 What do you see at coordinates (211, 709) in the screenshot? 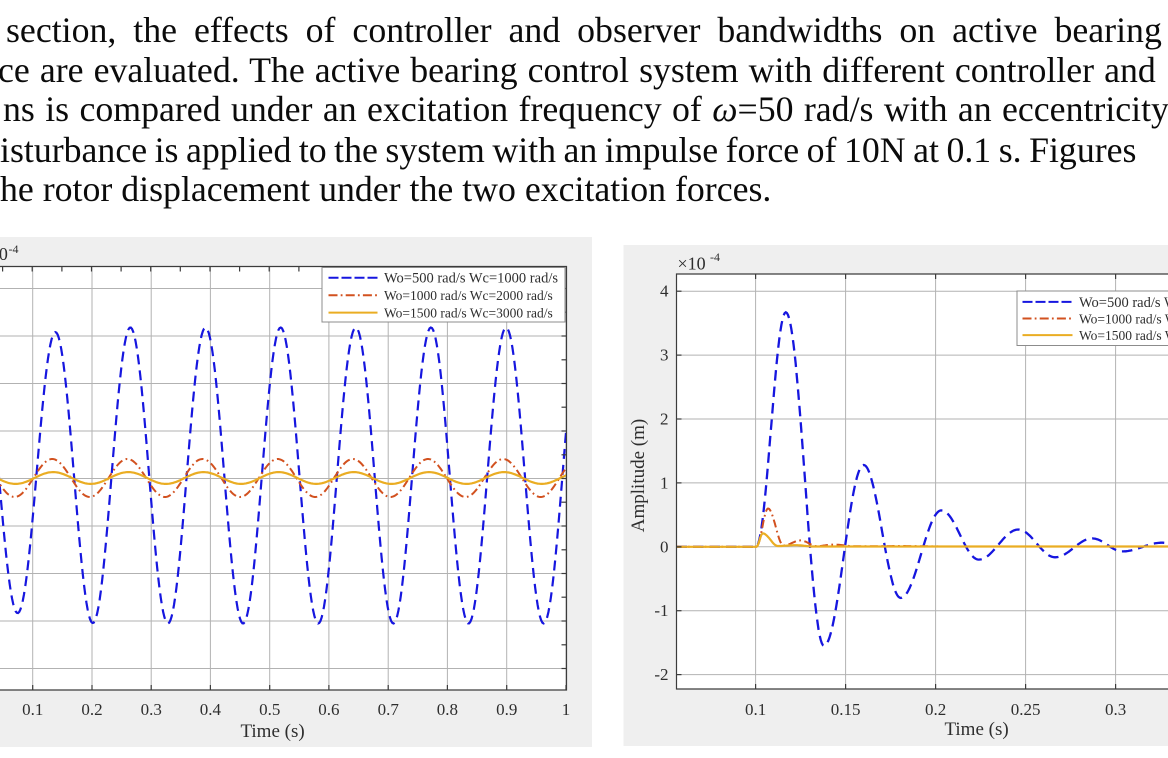
I see `svg-text: 0.4` at bounding box center [211, 709].